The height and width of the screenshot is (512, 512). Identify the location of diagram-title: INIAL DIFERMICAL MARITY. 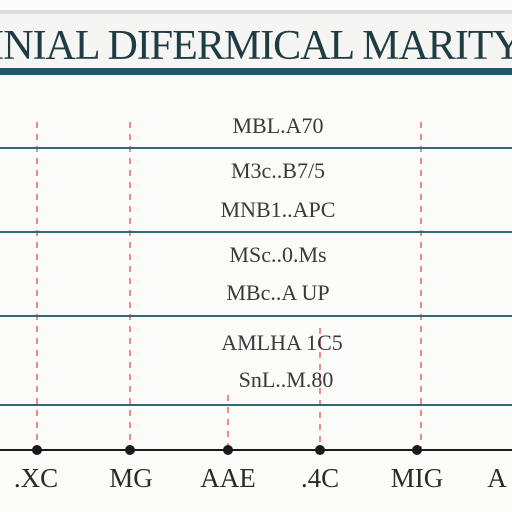
(256, 46).